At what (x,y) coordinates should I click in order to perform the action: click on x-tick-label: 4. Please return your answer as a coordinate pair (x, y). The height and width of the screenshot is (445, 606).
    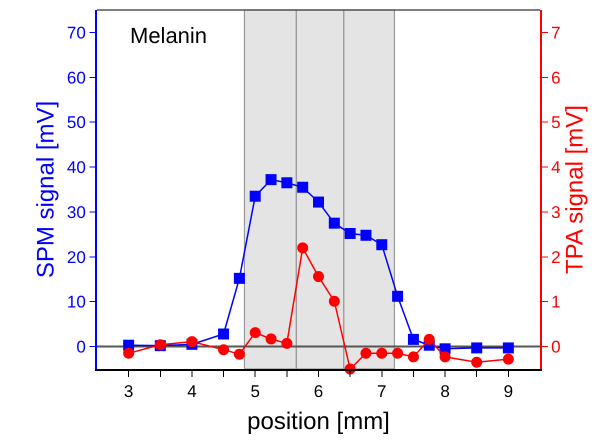
    Looking at the image, I should click on (192, 392).